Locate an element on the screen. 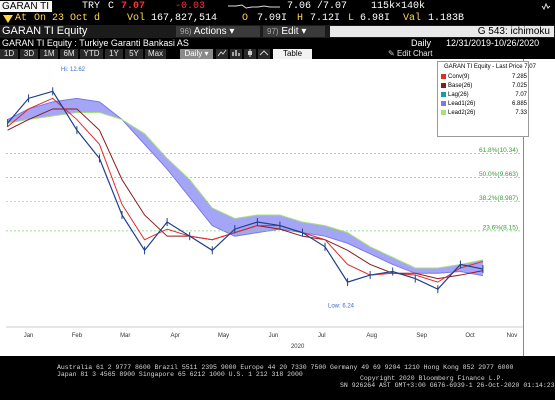 The image size is (555, 400). ticker-highlight is located at coordinates (26, 6).